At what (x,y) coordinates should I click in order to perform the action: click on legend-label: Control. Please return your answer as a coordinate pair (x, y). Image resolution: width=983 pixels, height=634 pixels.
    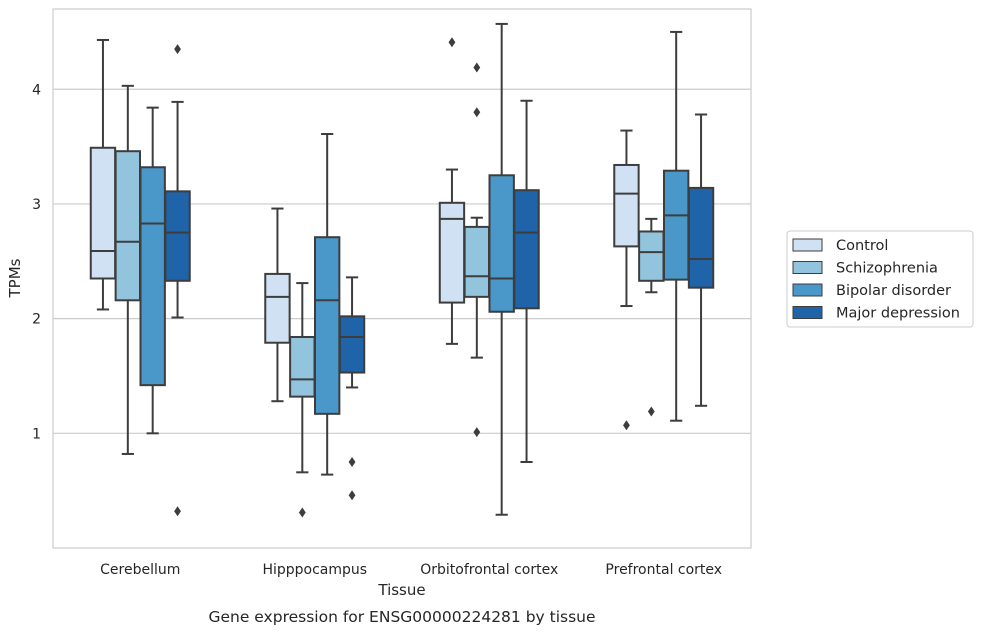
    Looking at the image, I should click on (862, 246).